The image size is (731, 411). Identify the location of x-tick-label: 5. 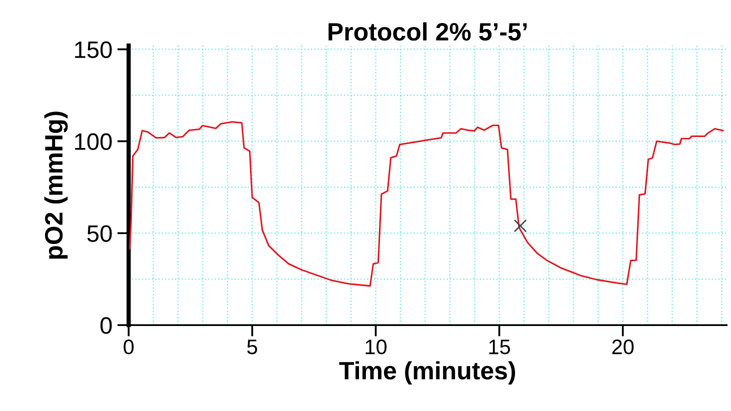
(252, 347).